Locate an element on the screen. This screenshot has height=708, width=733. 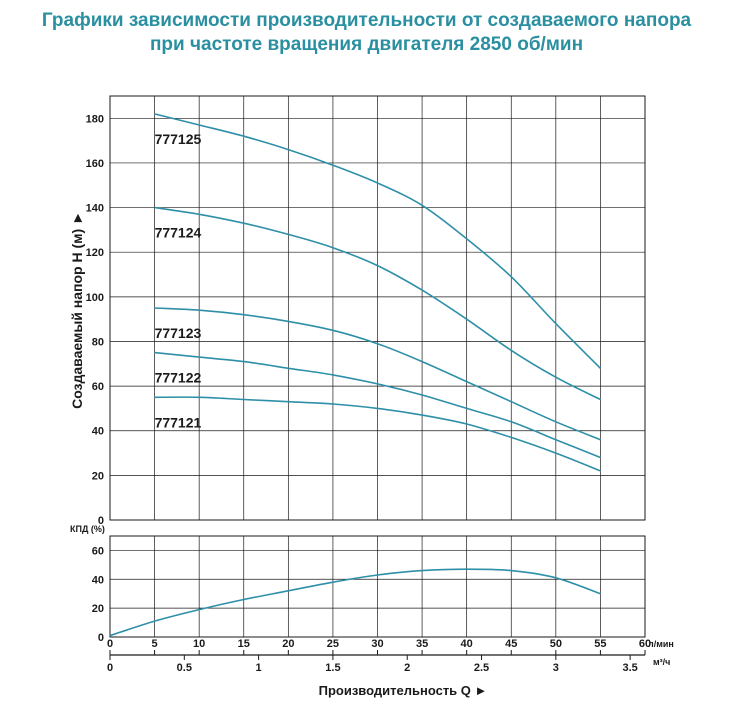
head-y-tick-label: 60 is located at coordinates (98, 387).